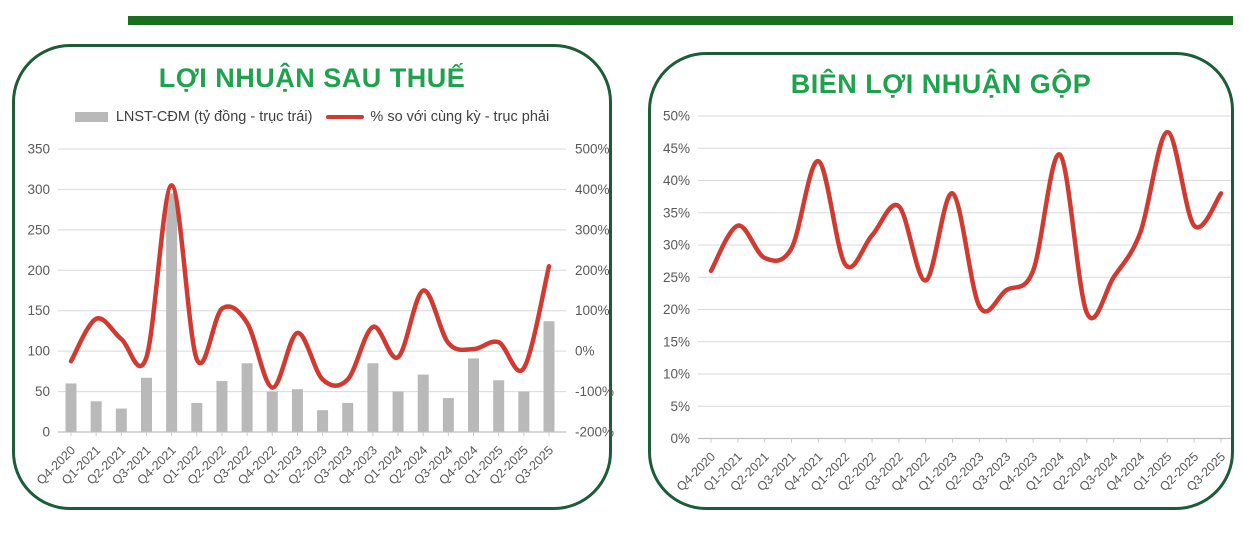  What do you see at coordinates (38, 189) in the screenshot?
I see `svg-text: 300` at bounding box center [38, 189].